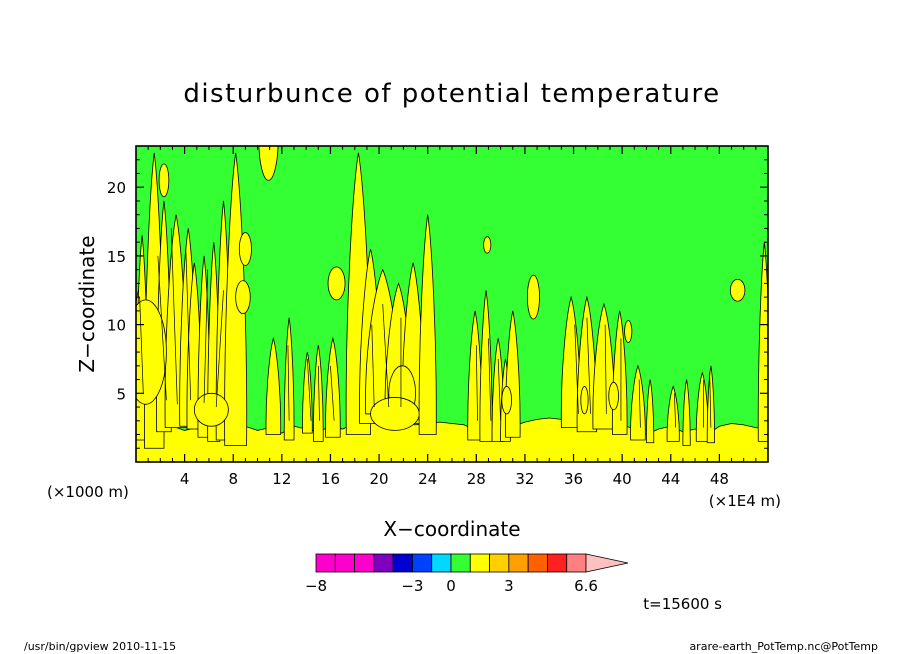 This screenshot has width=904, height=654. I want to click on chart-title: disturbunce of potential temperature, so click(451, 94).